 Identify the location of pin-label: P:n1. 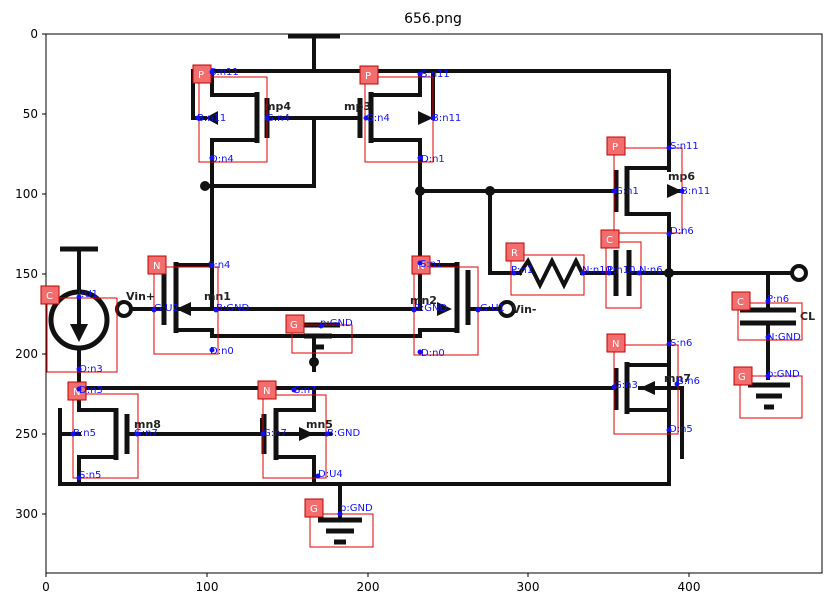
(522, 270).